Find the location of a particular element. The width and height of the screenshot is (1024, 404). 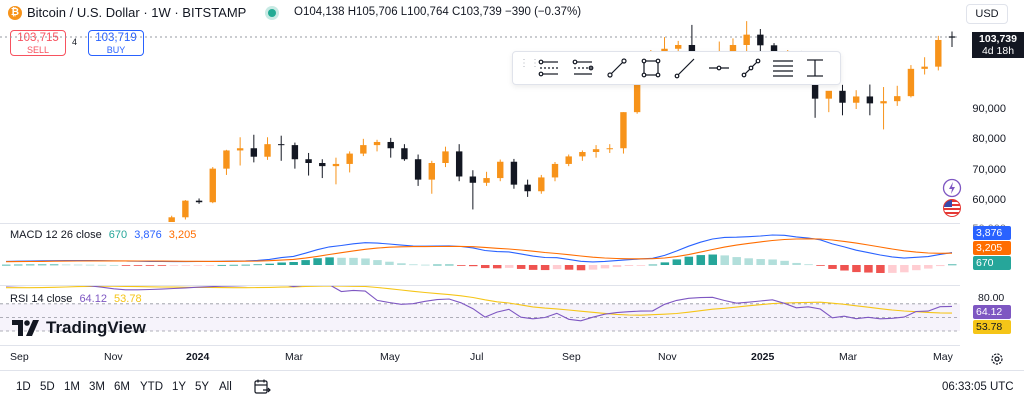

fib-retracement-icon is located at coordinates (751, 68).